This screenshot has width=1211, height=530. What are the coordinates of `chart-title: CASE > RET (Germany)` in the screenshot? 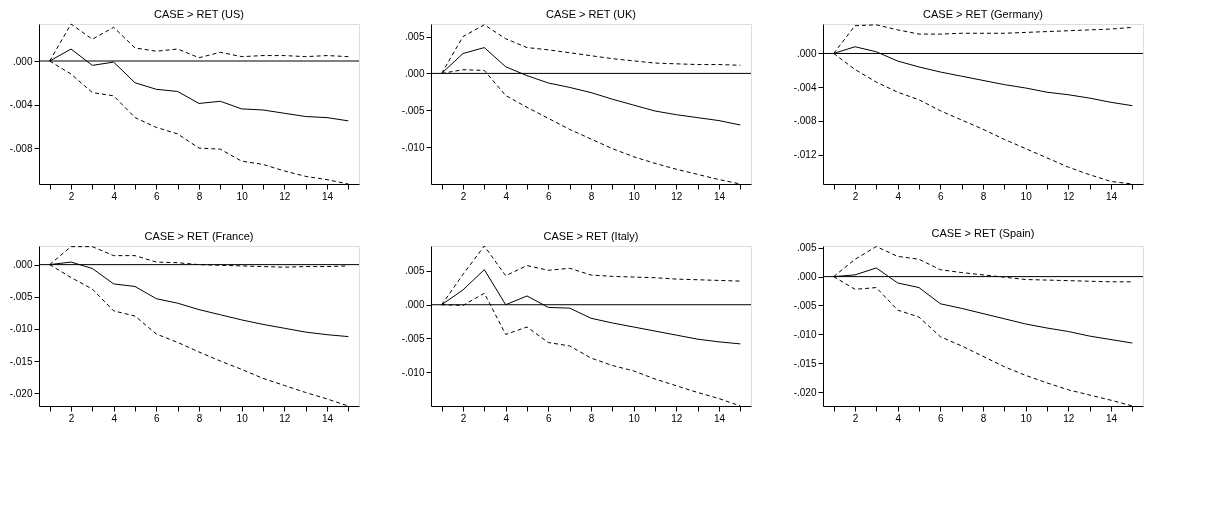 It's located at (983, 14).